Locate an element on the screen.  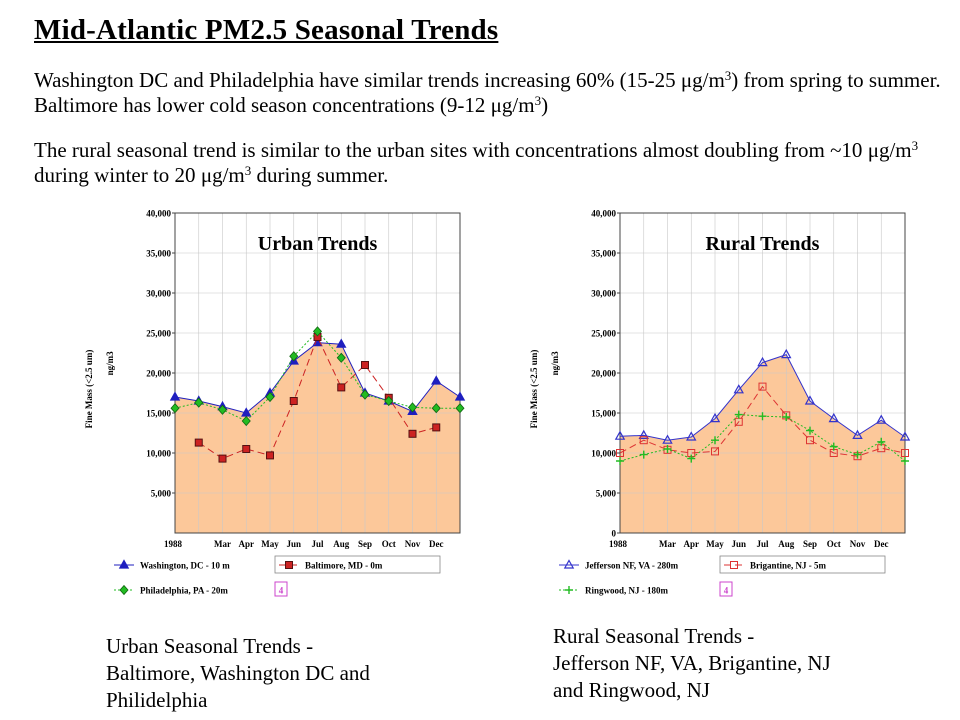
x-tick-label: 1988 is located at coordinates (173, 544).